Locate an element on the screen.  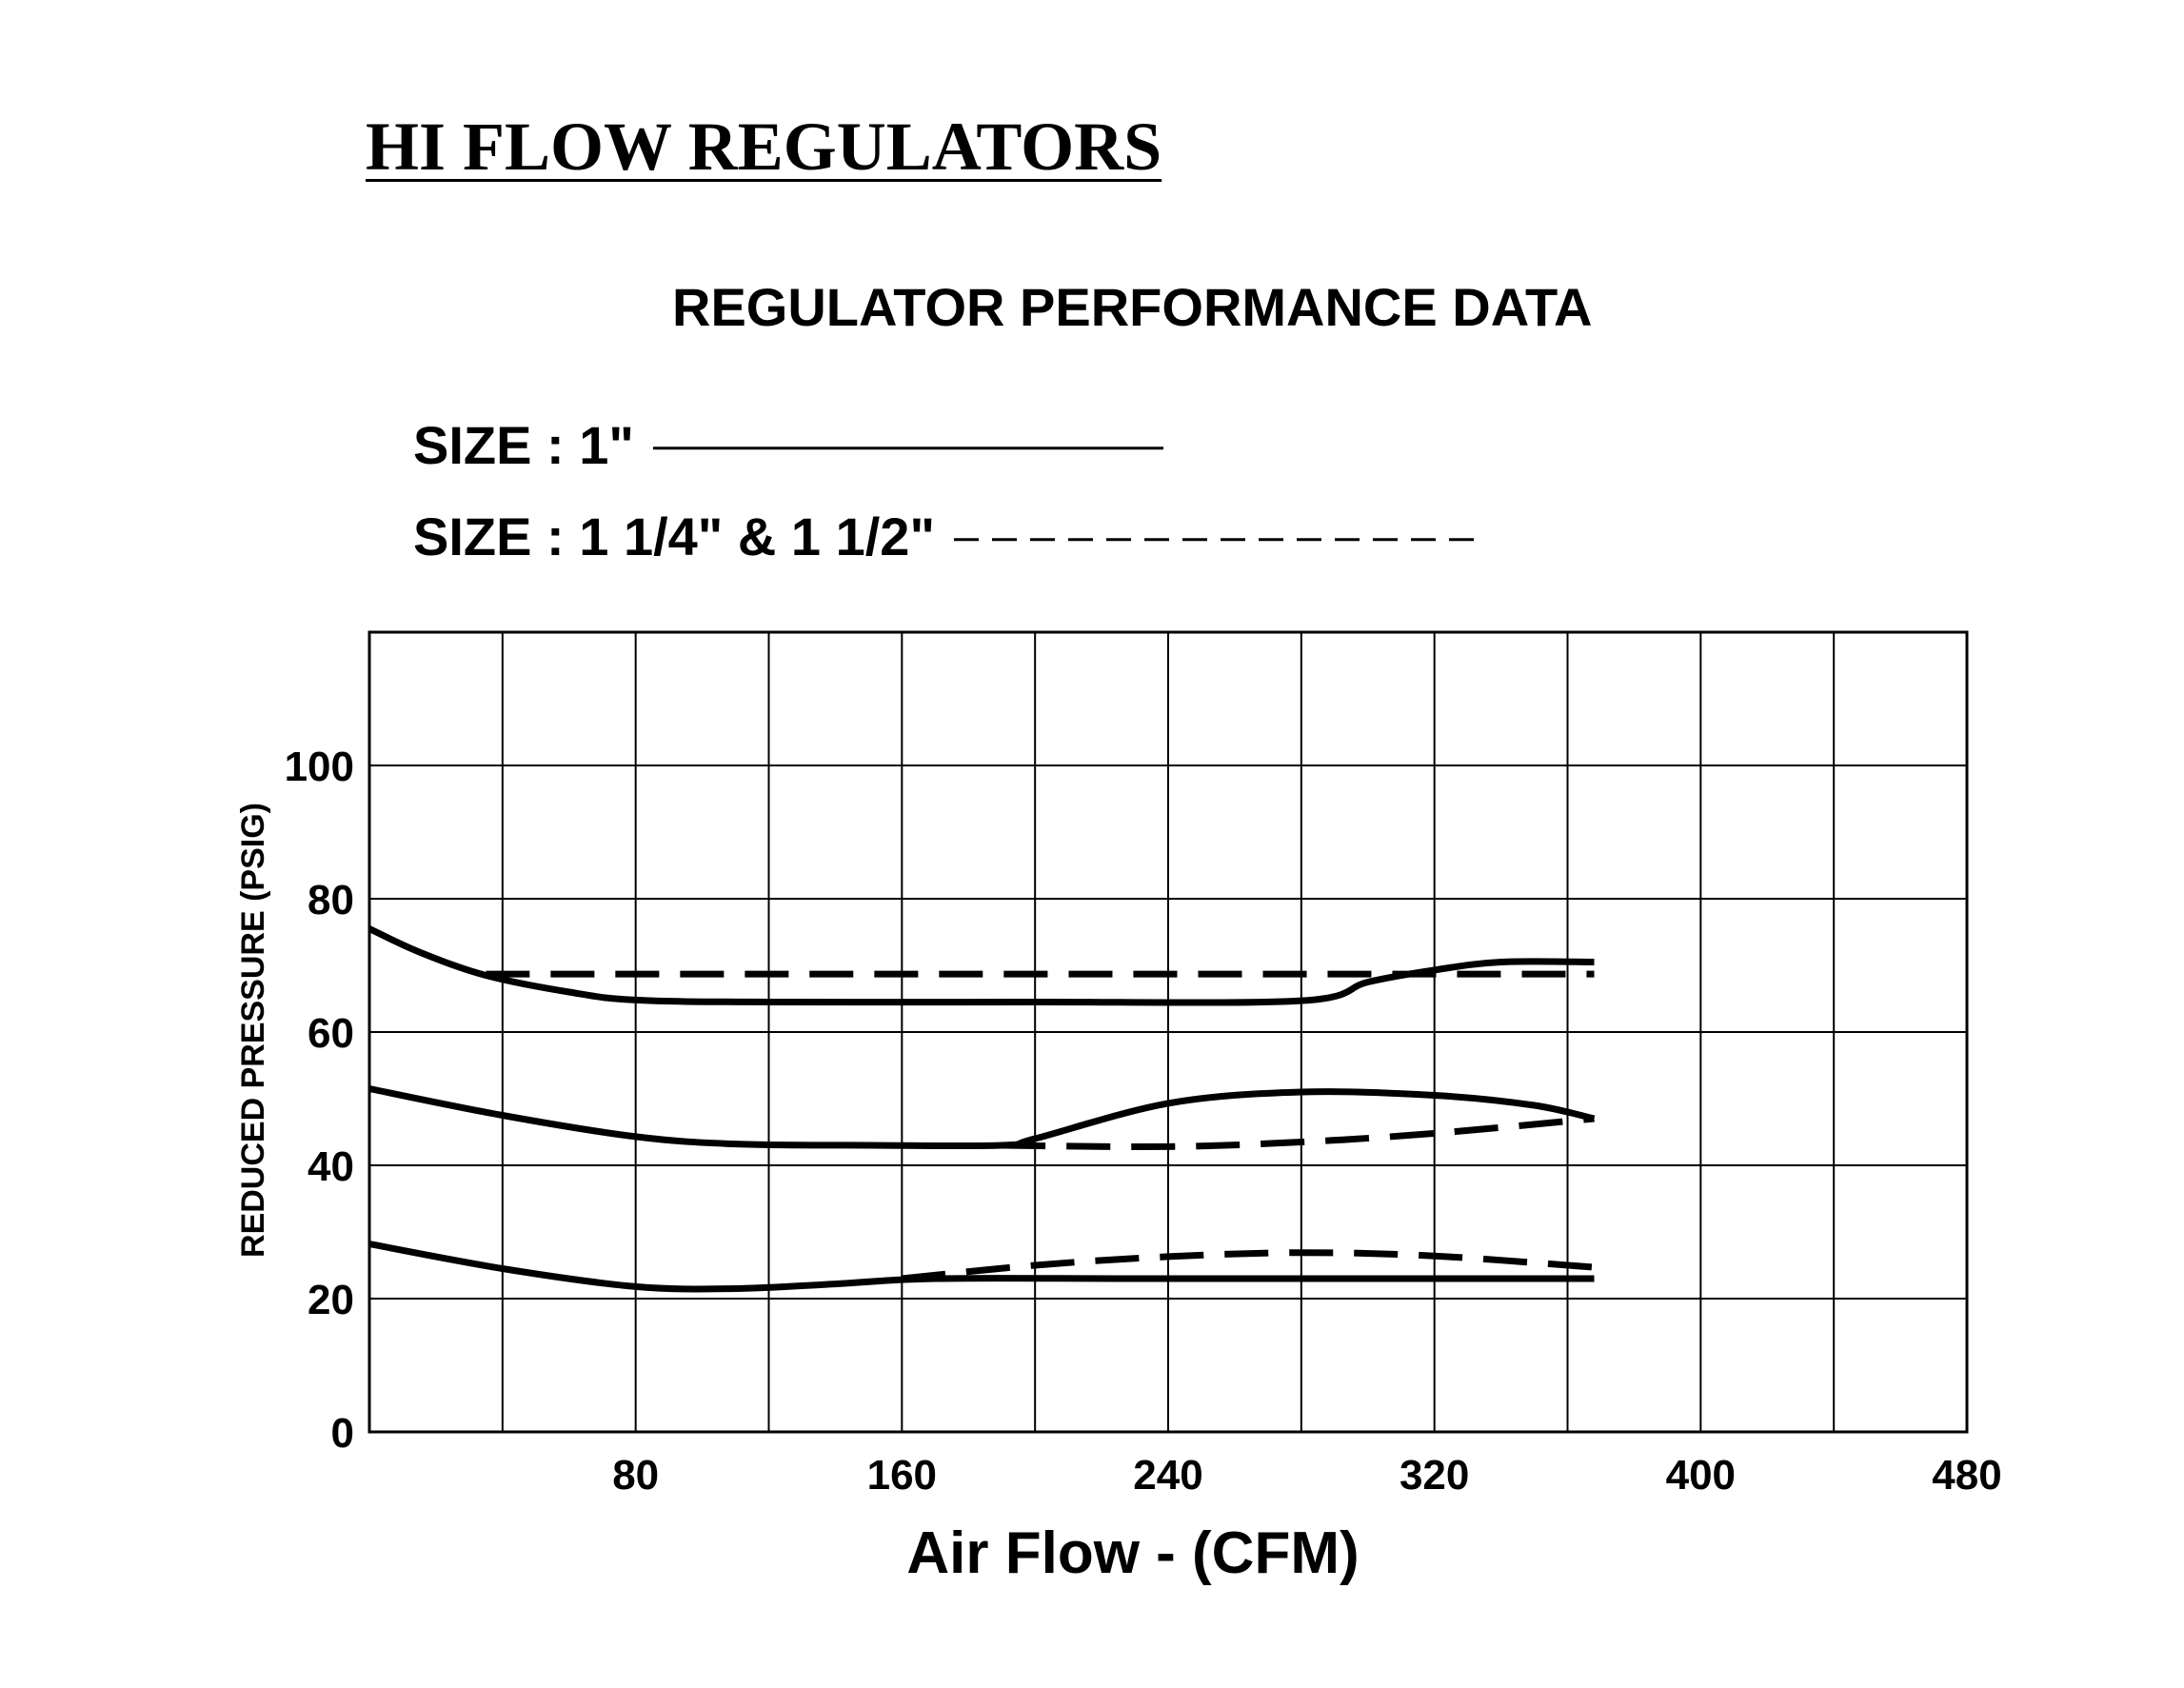
y-tick-label: 100 is located at coordinates (319, 767).